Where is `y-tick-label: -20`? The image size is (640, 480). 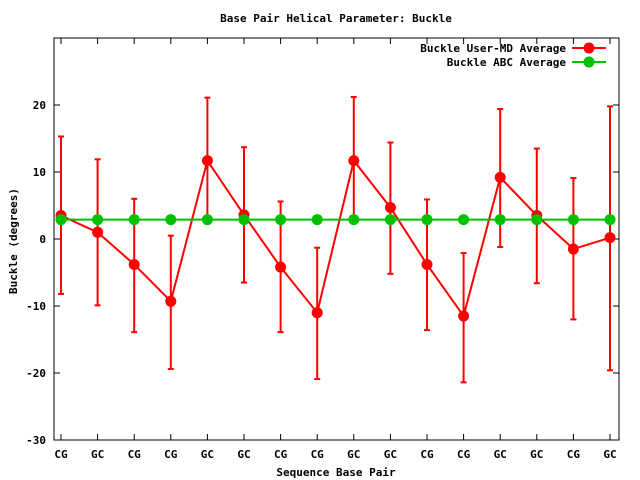
y-tick-label: -20 is located at coordinates (36, 373).